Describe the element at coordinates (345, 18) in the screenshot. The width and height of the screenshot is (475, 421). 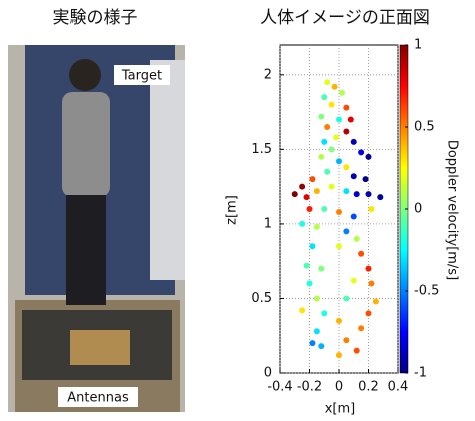
I see `chart-title: 人体イメージの正面図` at that location.